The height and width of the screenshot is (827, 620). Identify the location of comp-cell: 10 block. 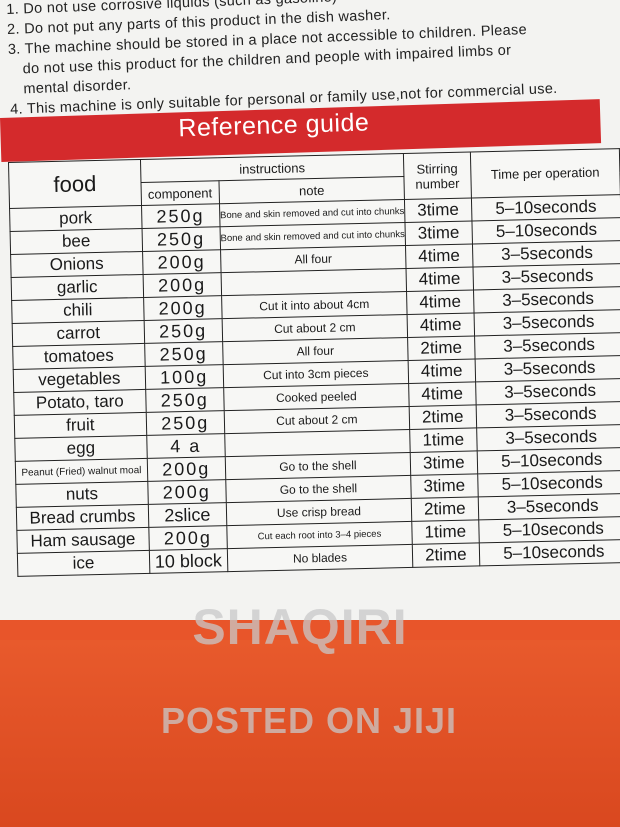
(188, 561).